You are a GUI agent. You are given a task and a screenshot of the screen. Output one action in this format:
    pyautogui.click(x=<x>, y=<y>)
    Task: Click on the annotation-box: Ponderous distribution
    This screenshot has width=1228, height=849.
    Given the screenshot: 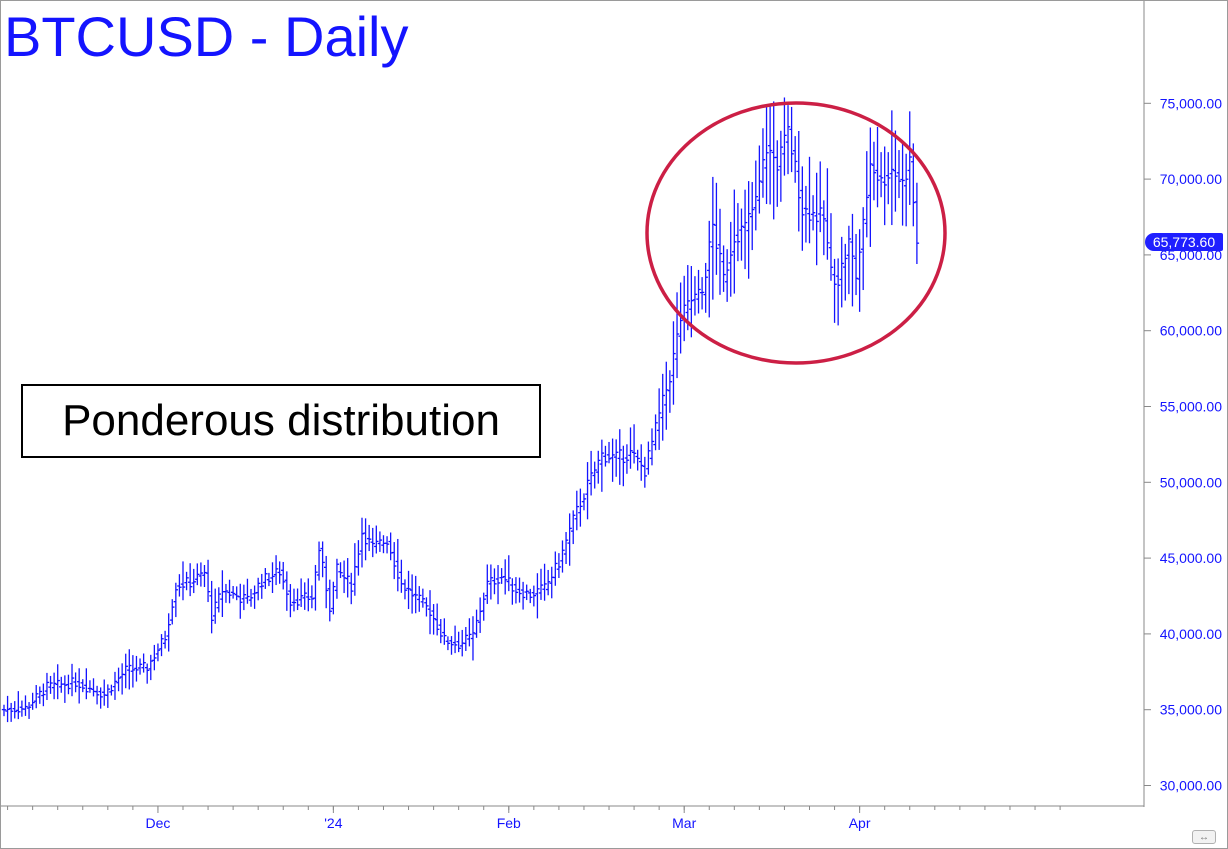 What is the action you would take?
    pyautogui.click(x=281, y=421)
    